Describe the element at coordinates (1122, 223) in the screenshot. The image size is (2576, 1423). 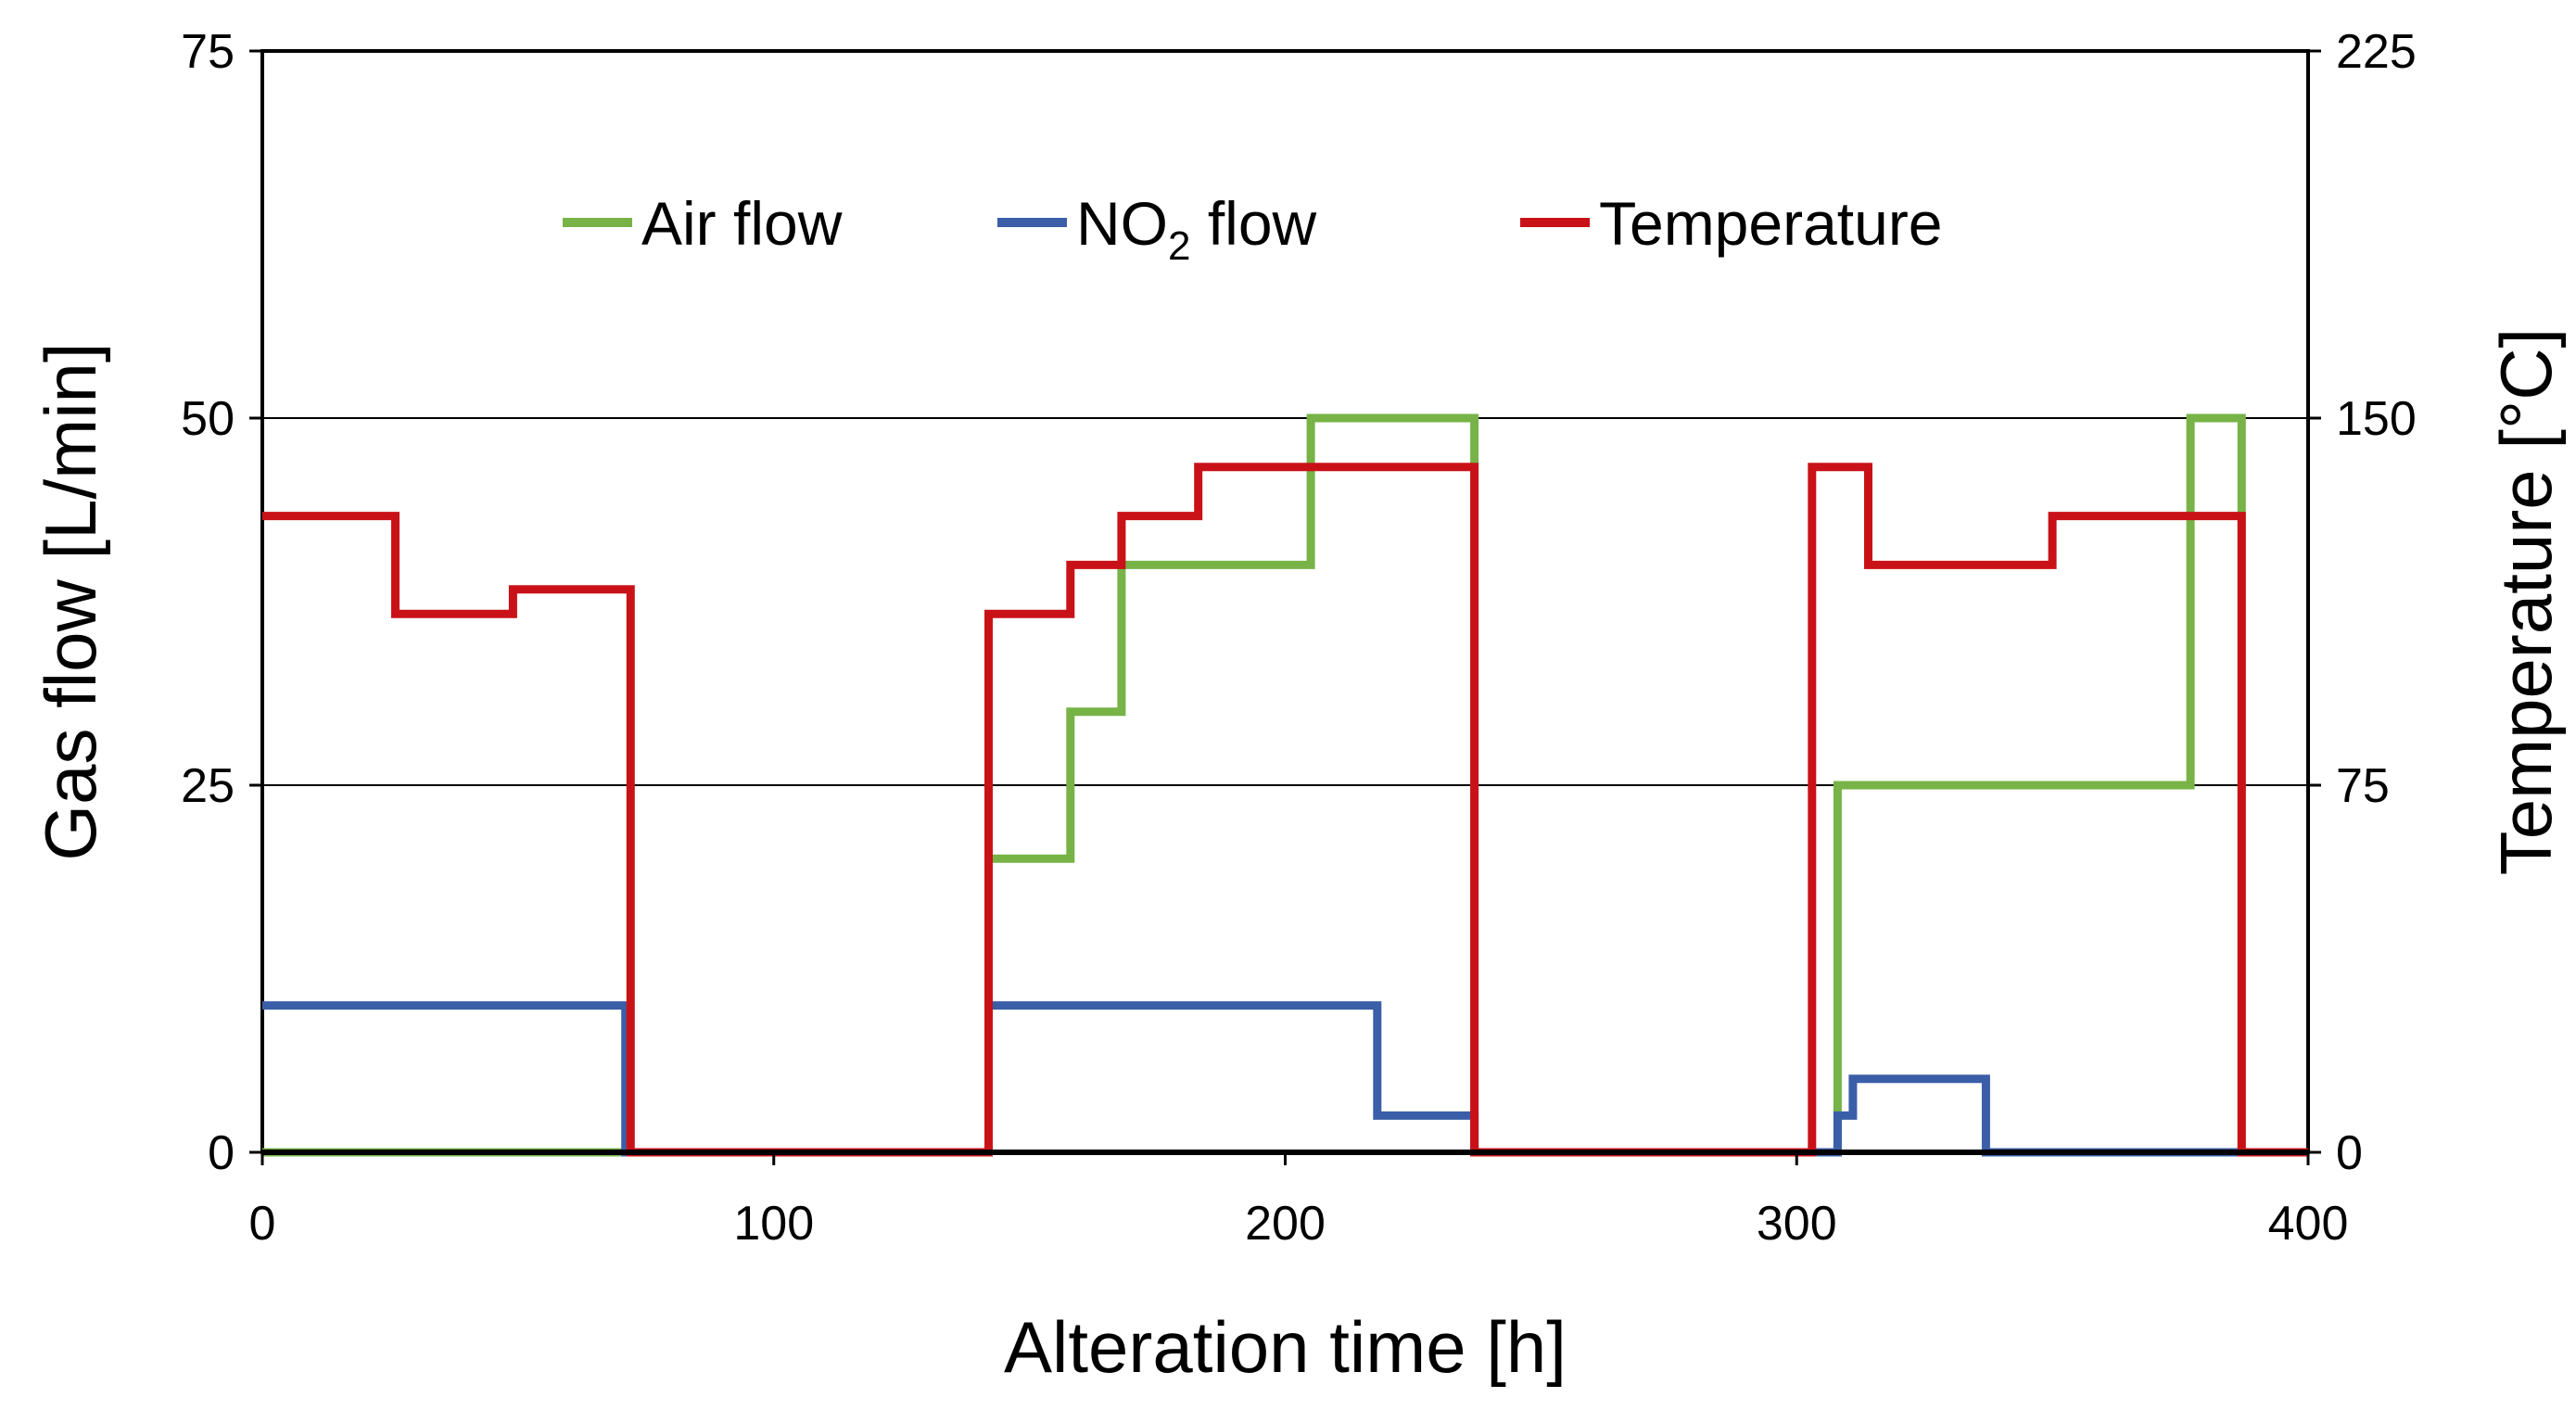
I see `legend-no2-main: NO` at that location.